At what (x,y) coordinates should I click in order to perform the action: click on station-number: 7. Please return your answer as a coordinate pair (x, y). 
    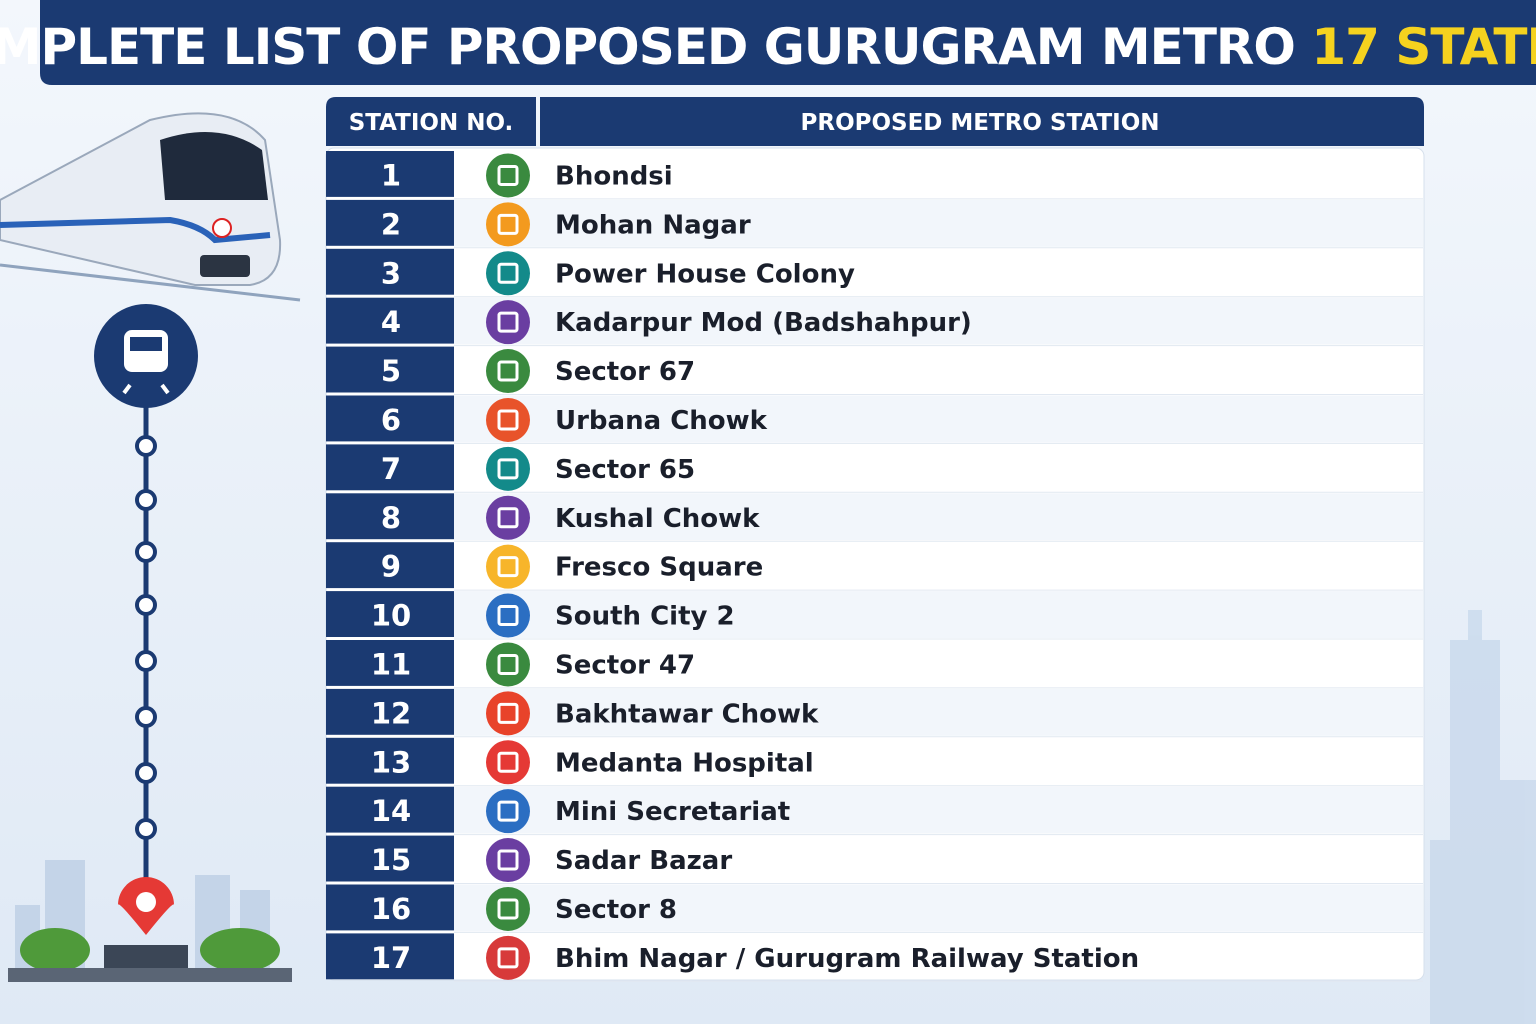
    Looking at the image, I should click on (391, 469).